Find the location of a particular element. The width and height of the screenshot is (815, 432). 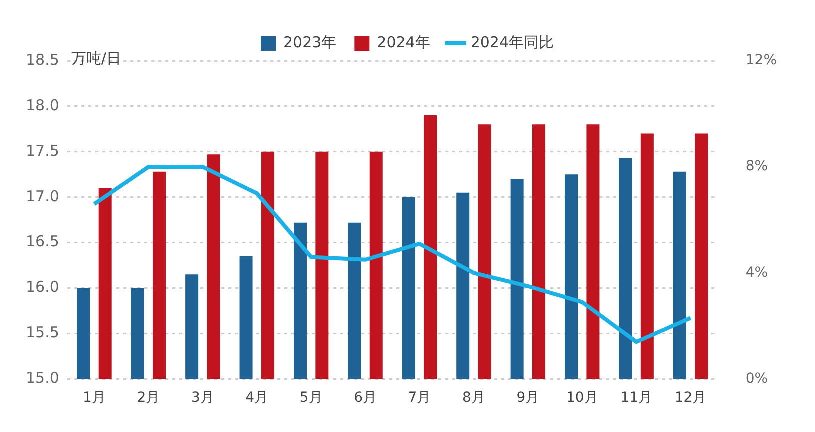

x-tick-label: 2月 is located at coordinates (148, 398).